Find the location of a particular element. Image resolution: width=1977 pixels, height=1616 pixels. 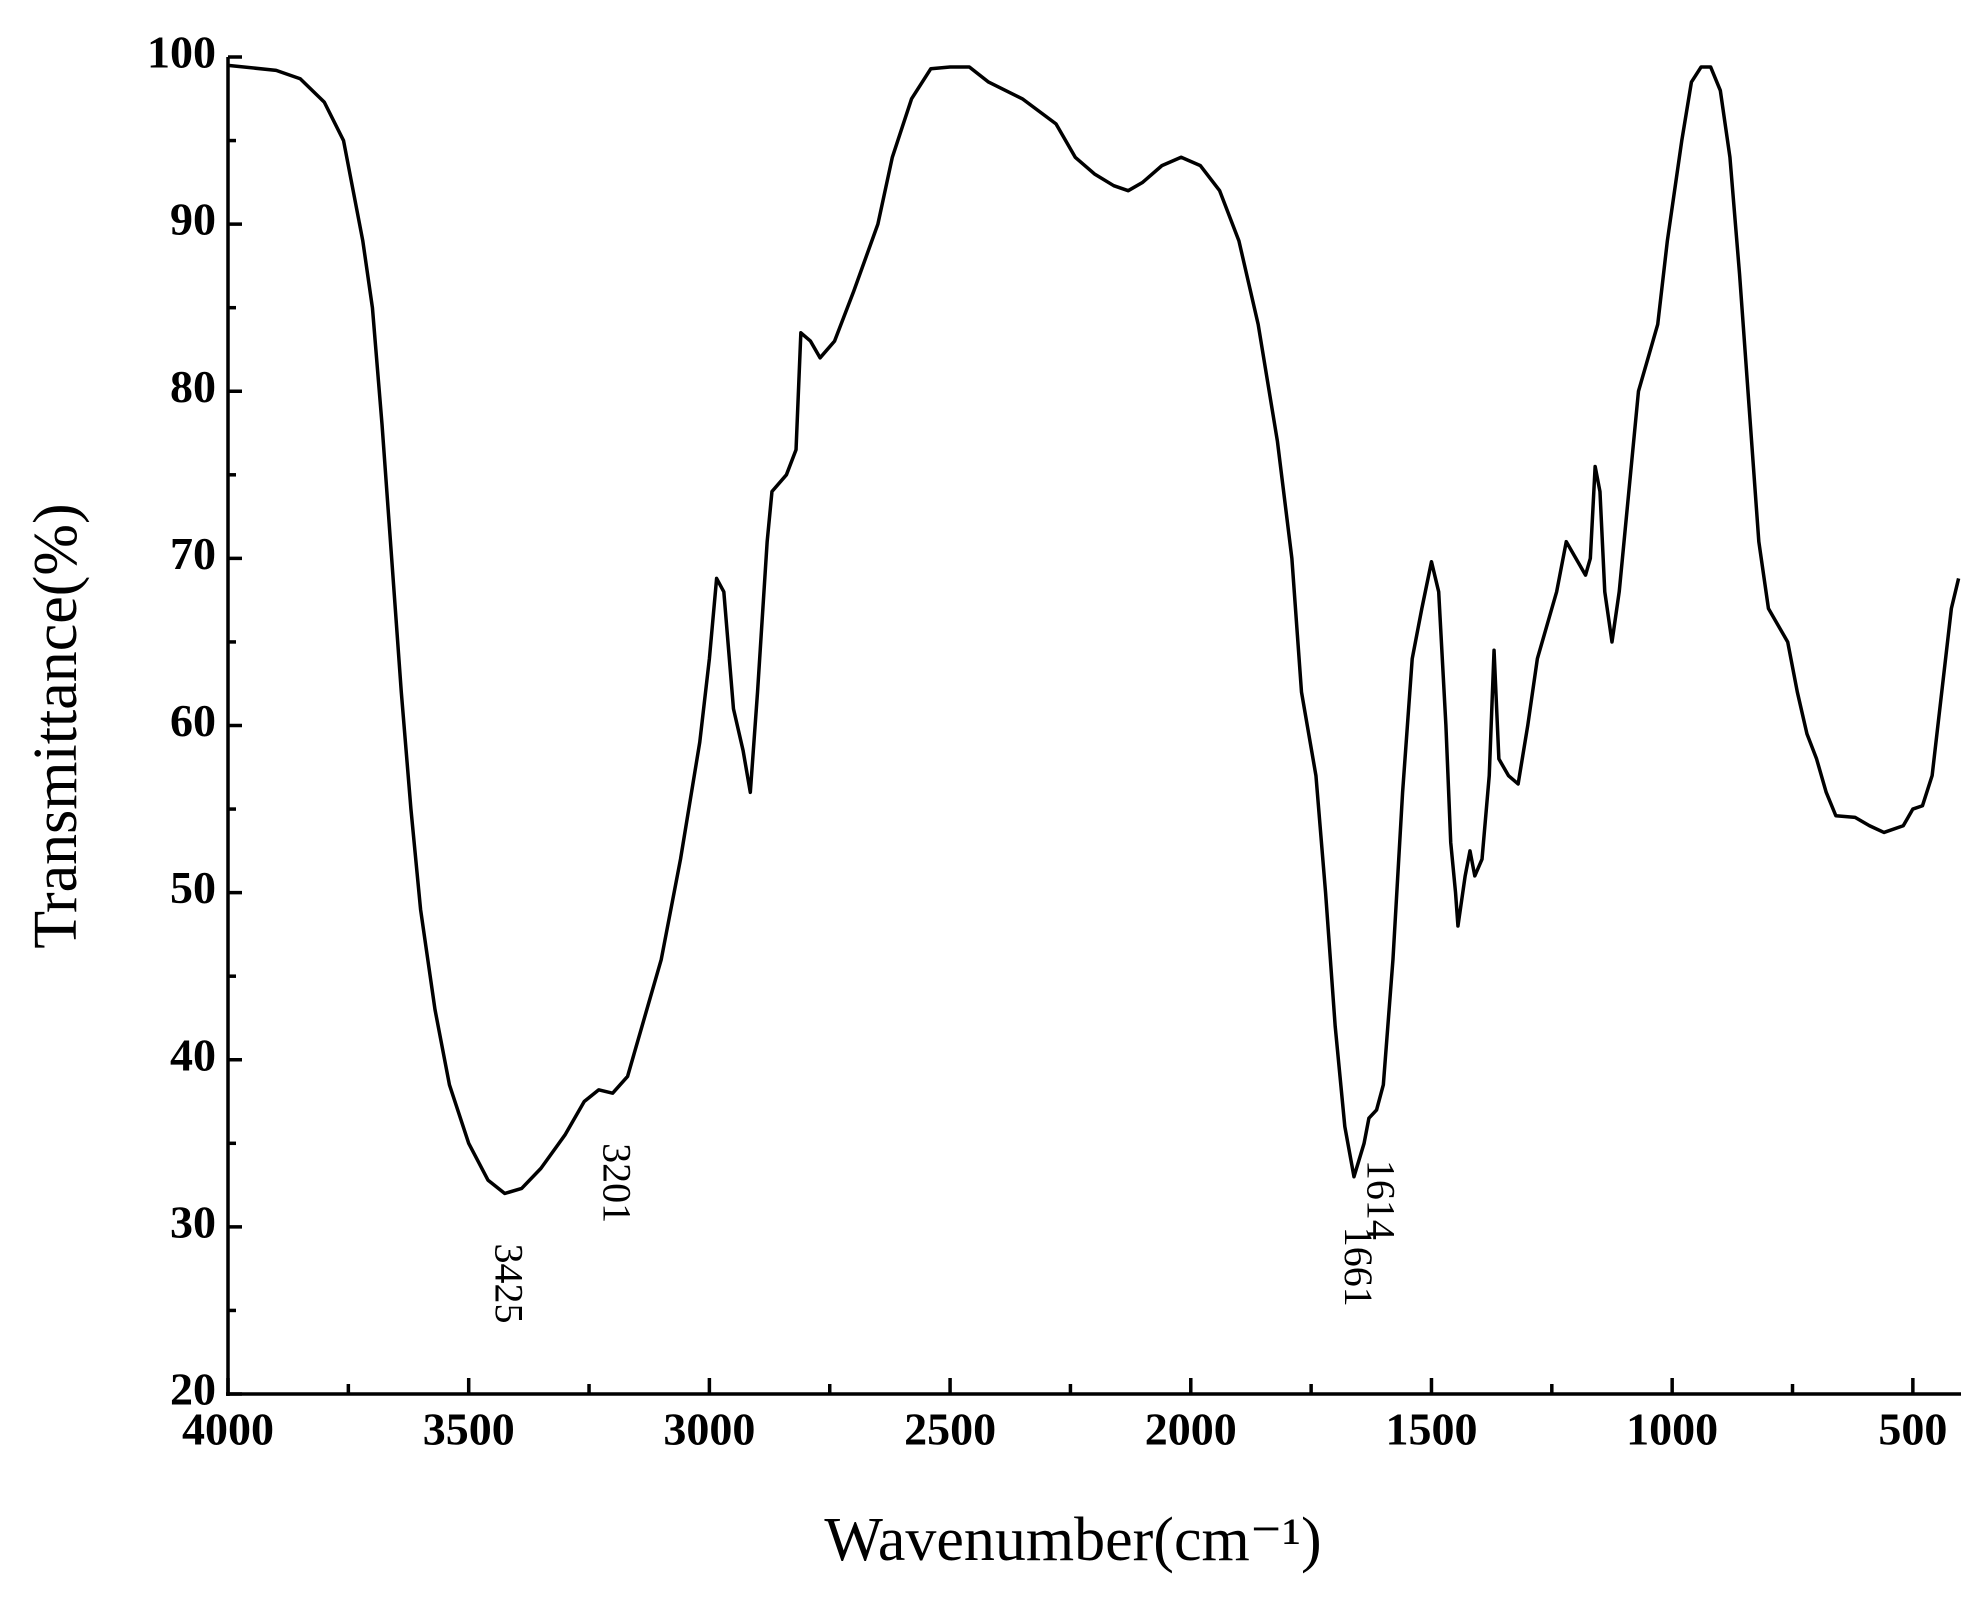

peak-label: 3425 is located at coordinates (509, 1283).